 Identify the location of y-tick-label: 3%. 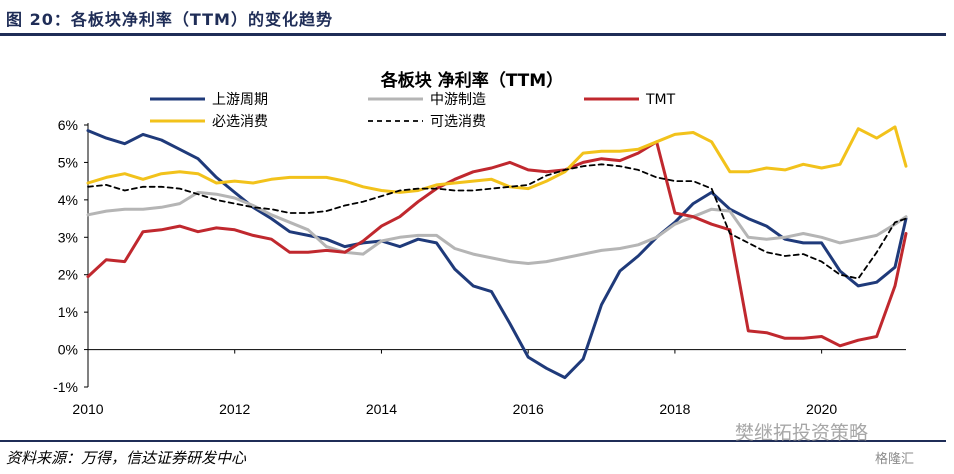
(68, 237).